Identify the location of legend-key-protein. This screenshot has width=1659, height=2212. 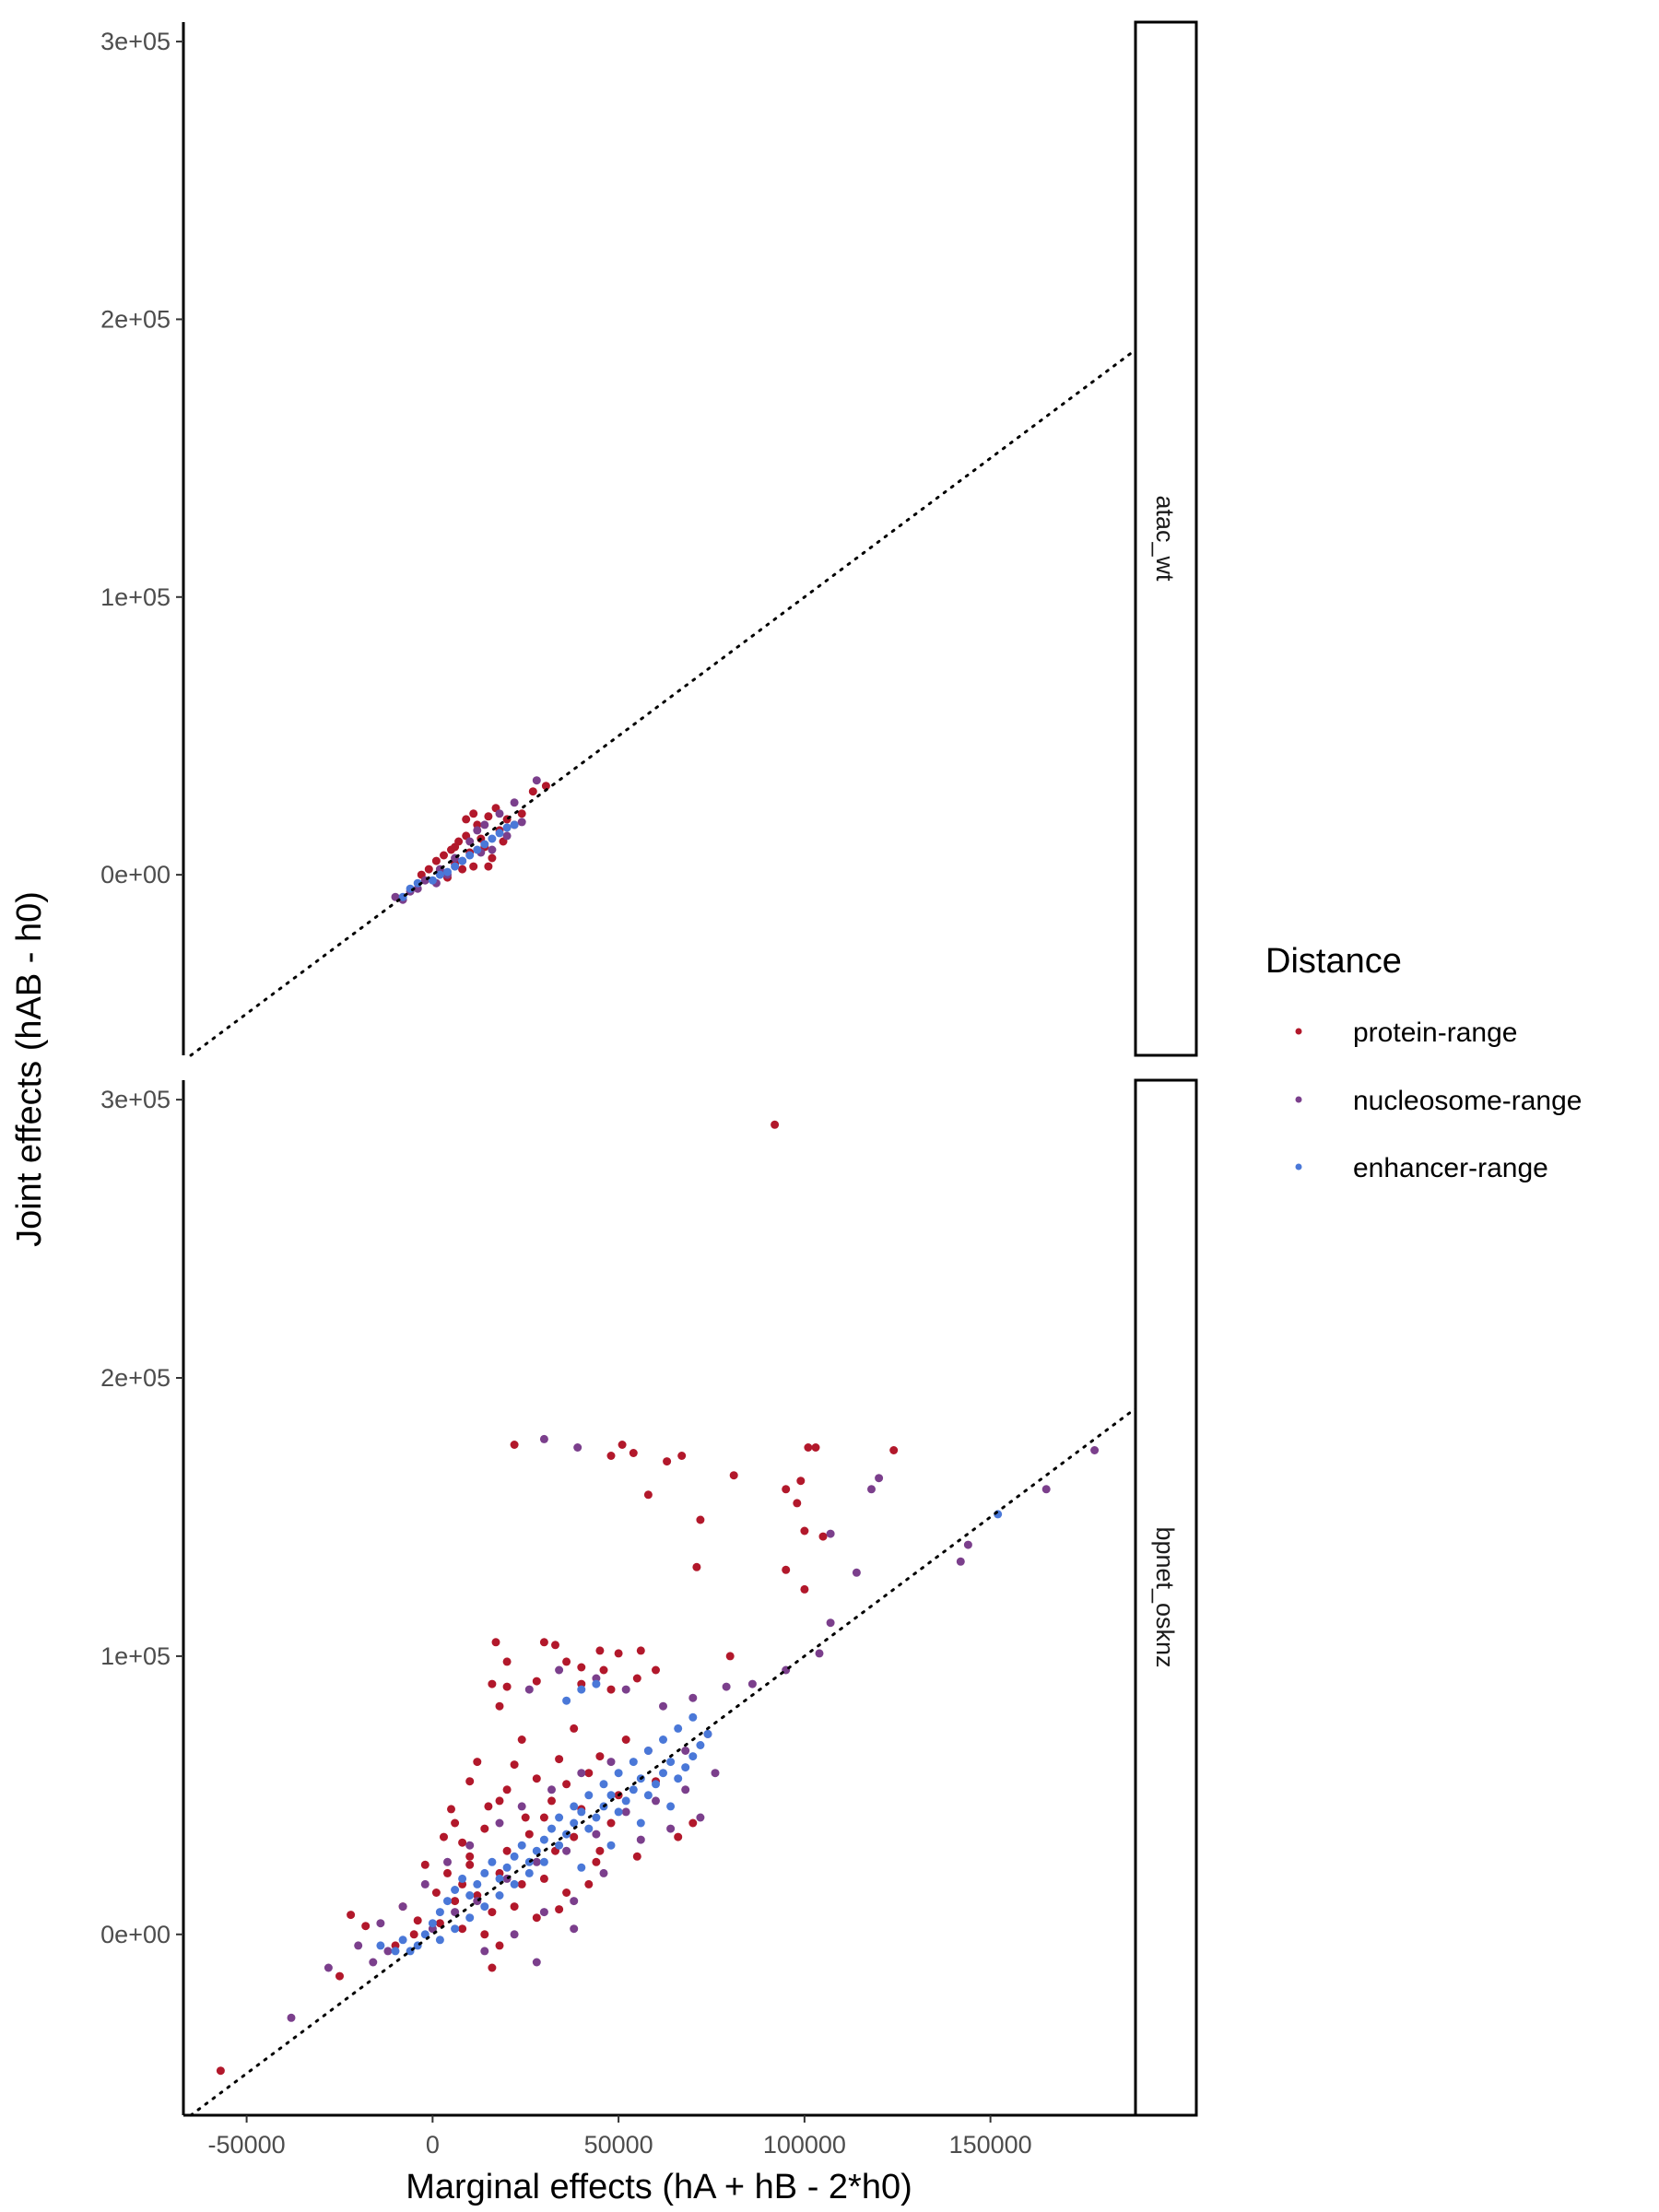
(1298, 1031).